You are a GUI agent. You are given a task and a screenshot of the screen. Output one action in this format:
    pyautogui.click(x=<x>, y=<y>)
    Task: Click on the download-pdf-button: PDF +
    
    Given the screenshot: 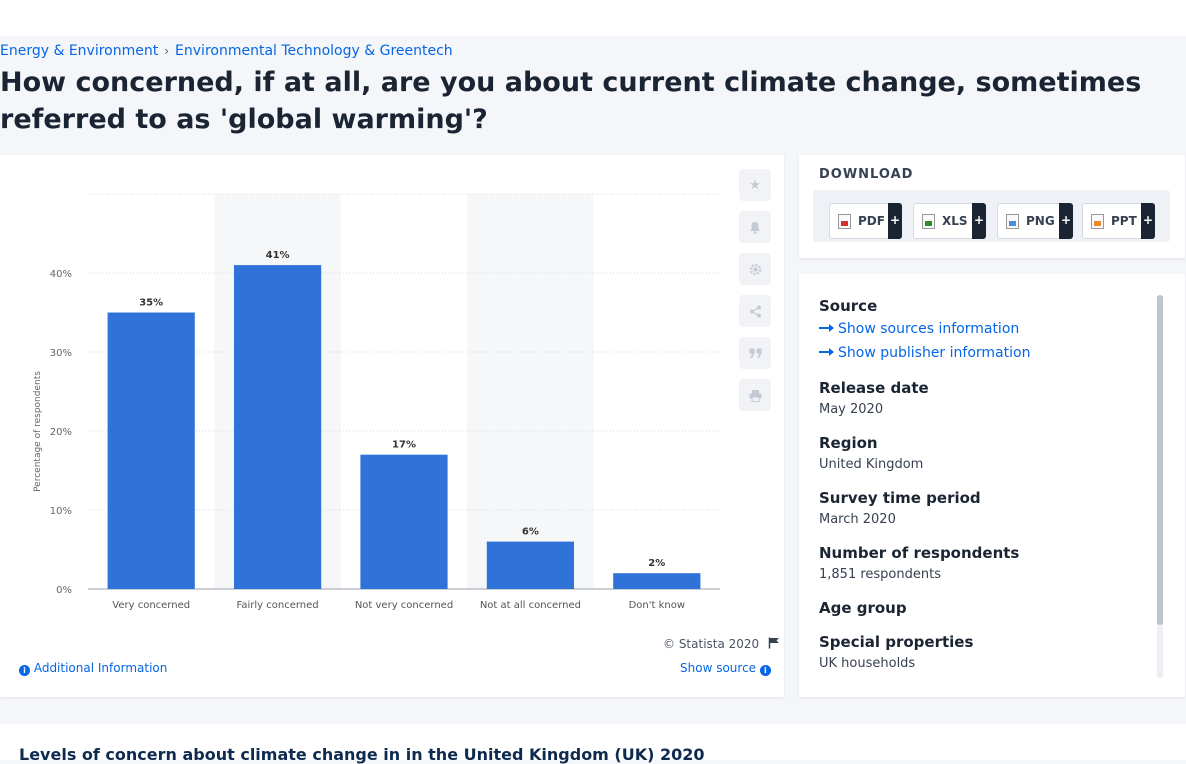 What is the action you would take?
    pyautogui.click(x=865, y=221)
    